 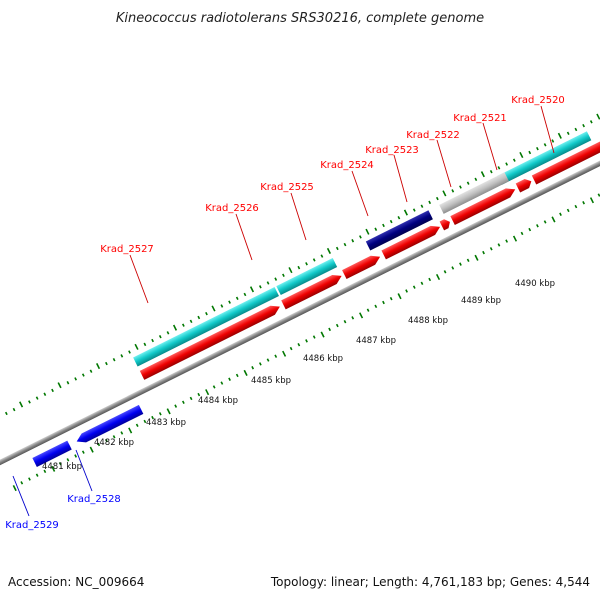 What do you see at coordinates (287, 187) in the screenshot?
I see `gene-label-krad-2525: Krad_2525` at bounding box center [287, 187].